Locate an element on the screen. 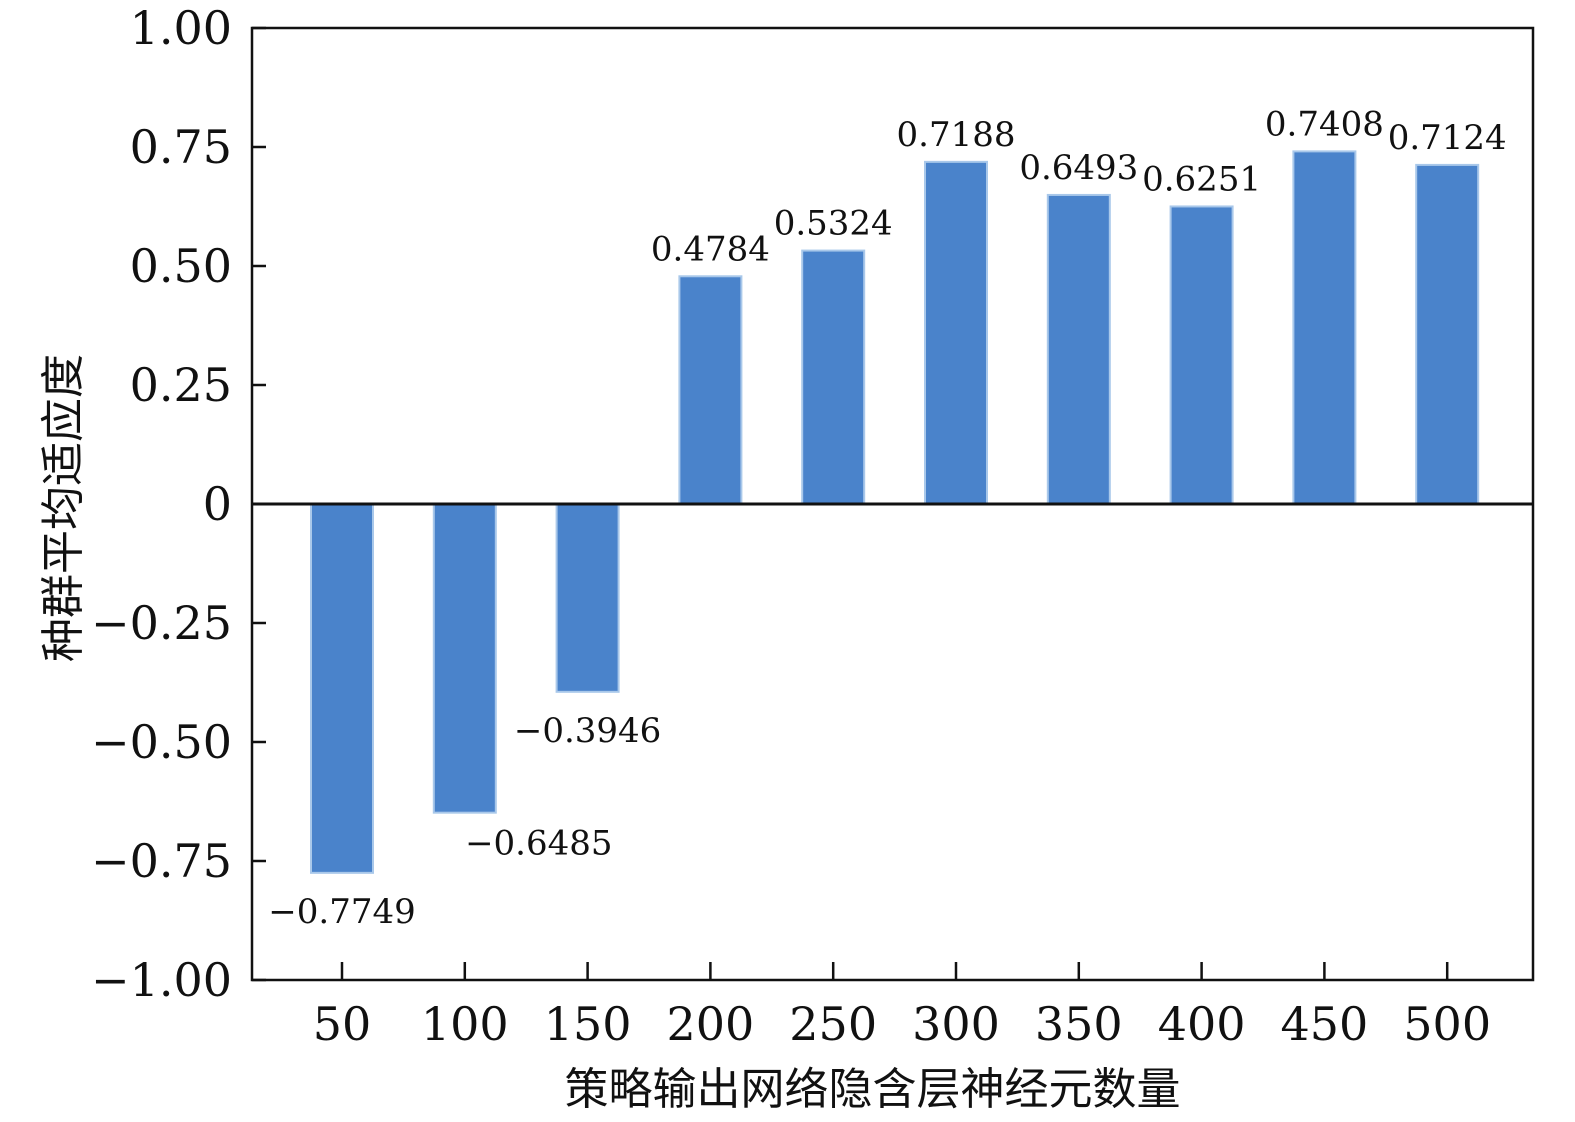 The image size is (1575, 1122). x-tick-label: 300 is located at coordinates (956, 1024).